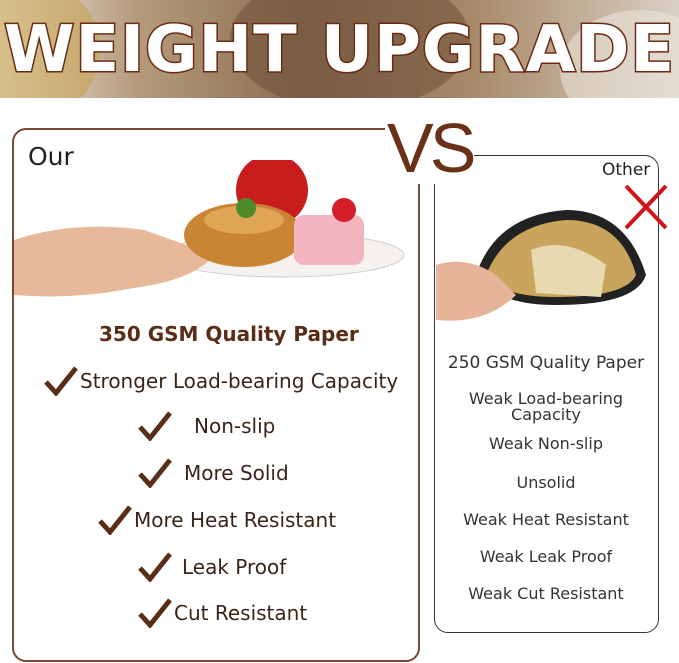  I want to click on our-feature-label: More Heat Resistant, so click(235, 520).